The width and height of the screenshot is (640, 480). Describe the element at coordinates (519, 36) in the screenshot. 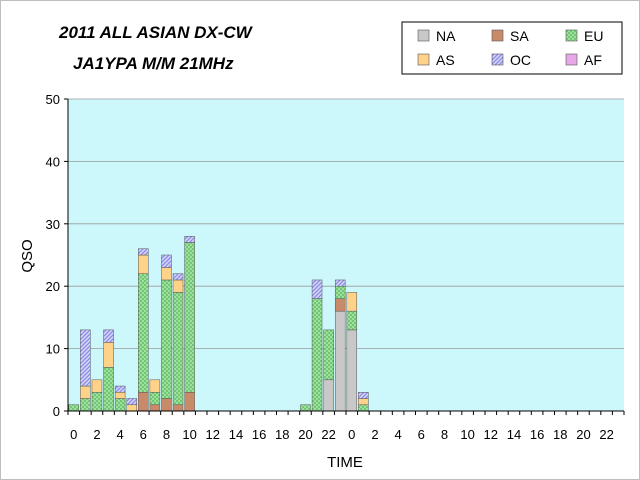

I see `legend-label-sa: SA` at that location.